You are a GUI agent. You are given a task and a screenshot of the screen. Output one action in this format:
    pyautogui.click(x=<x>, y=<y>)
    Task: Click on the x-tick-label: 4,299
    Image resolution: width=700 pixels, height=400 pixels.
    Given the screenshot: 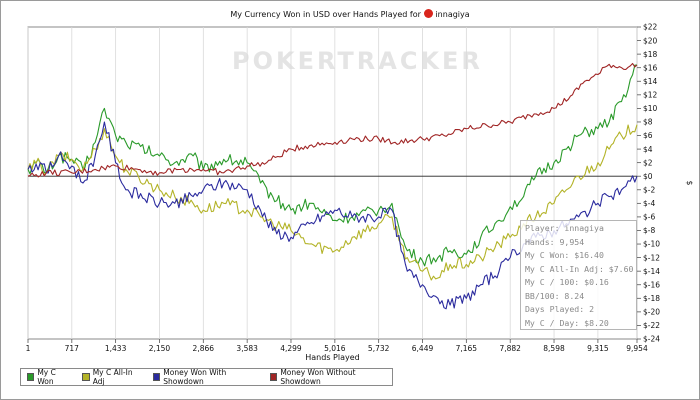 What is the action you would take?
    pyautogui.click(x=291, y=348)
    